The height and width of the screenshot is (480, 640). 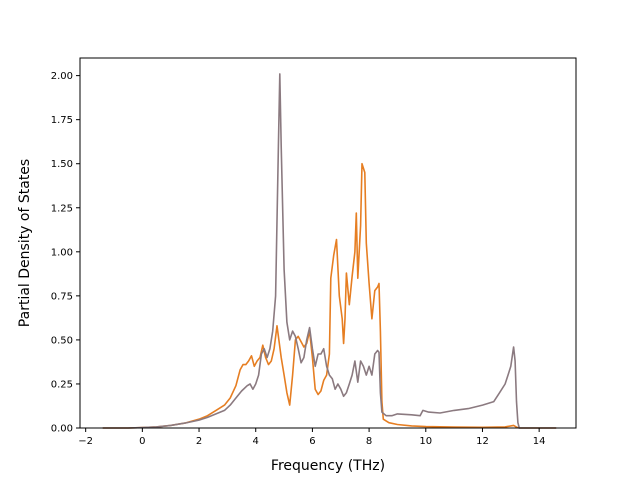 What do you see at coordinates (62, 208) in the screenshot?
I see `y-tick-label: 1.25` at bounding box center [62, 208].